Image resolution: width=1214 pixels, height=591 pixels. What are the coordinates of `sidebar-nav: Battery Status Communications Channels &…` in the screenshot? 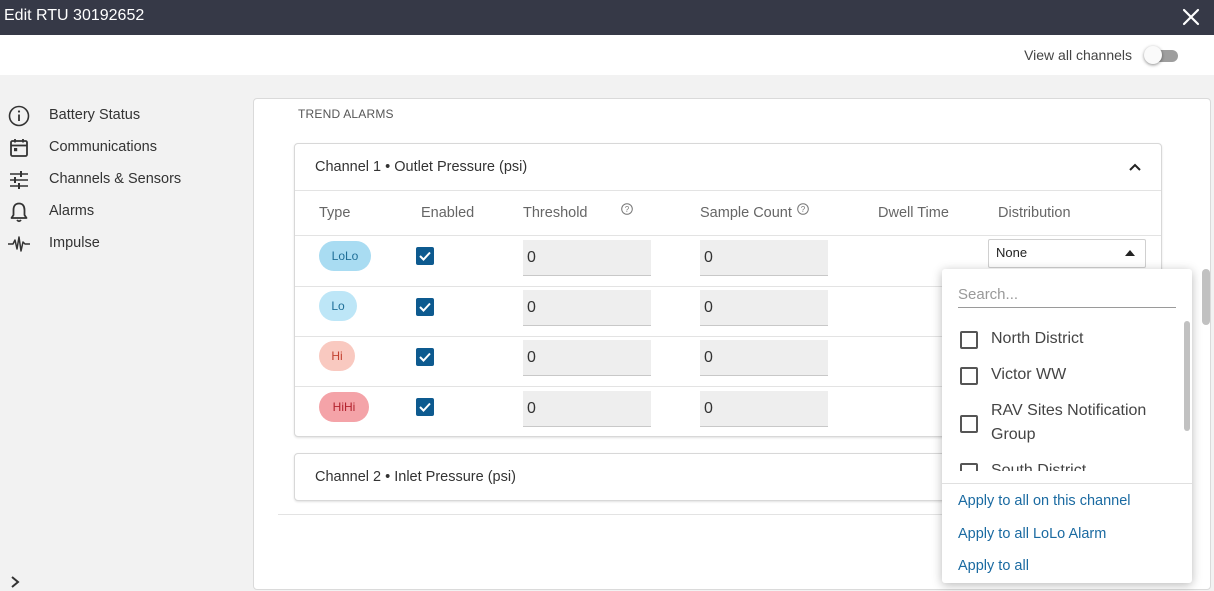 It's located at (120, 180).